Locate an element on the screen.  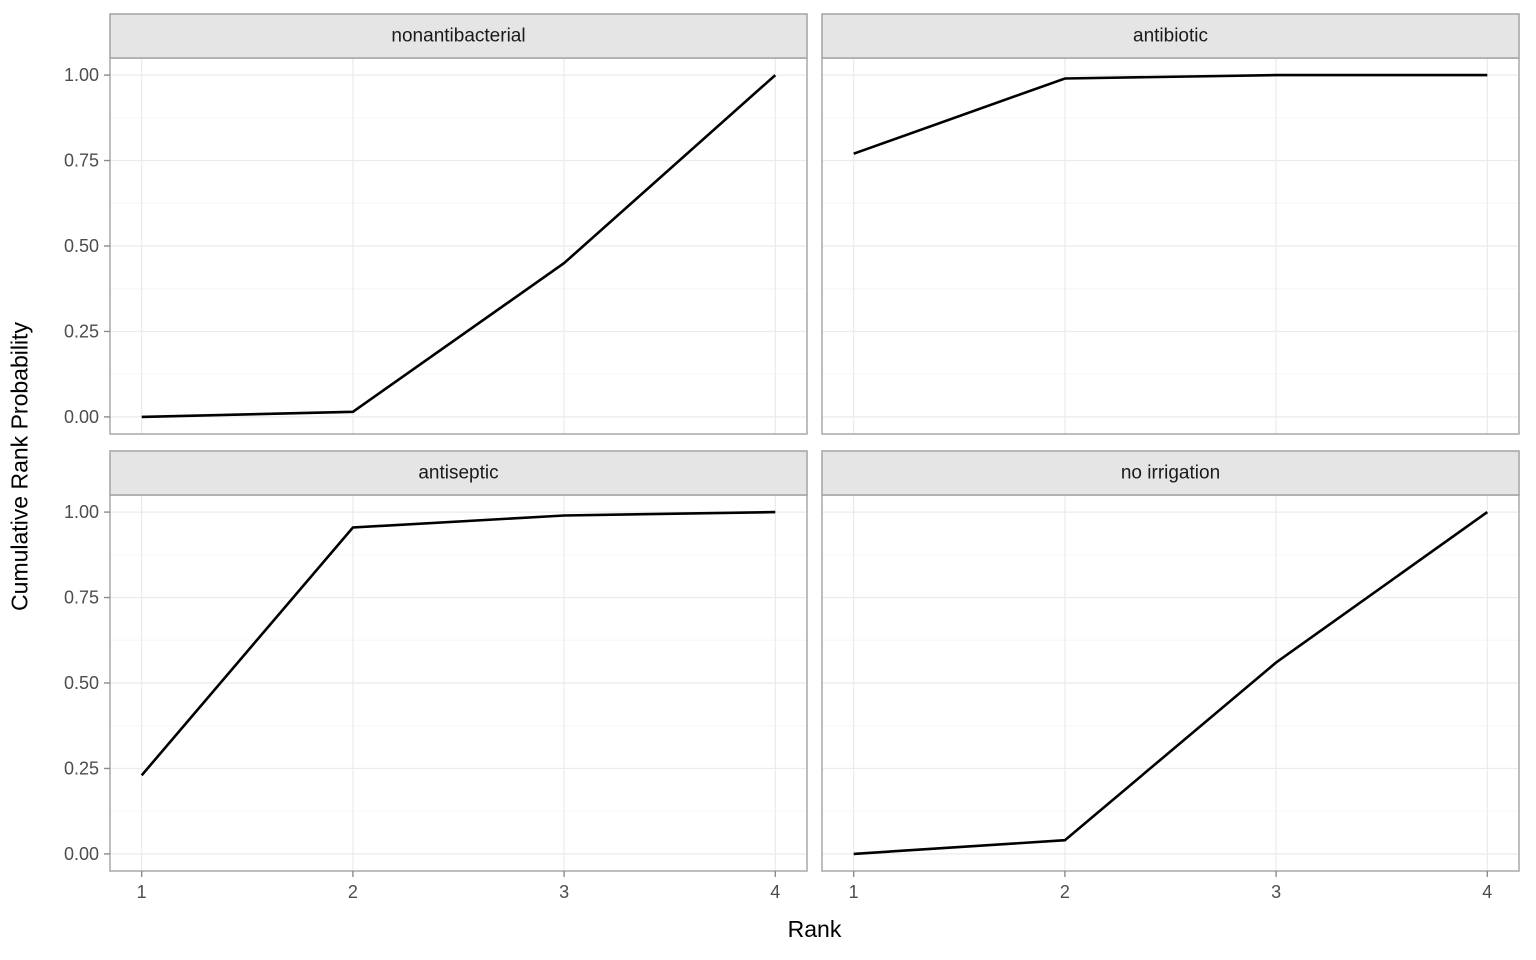
x-axis-title: Rank is located at coordinates (814, 929).